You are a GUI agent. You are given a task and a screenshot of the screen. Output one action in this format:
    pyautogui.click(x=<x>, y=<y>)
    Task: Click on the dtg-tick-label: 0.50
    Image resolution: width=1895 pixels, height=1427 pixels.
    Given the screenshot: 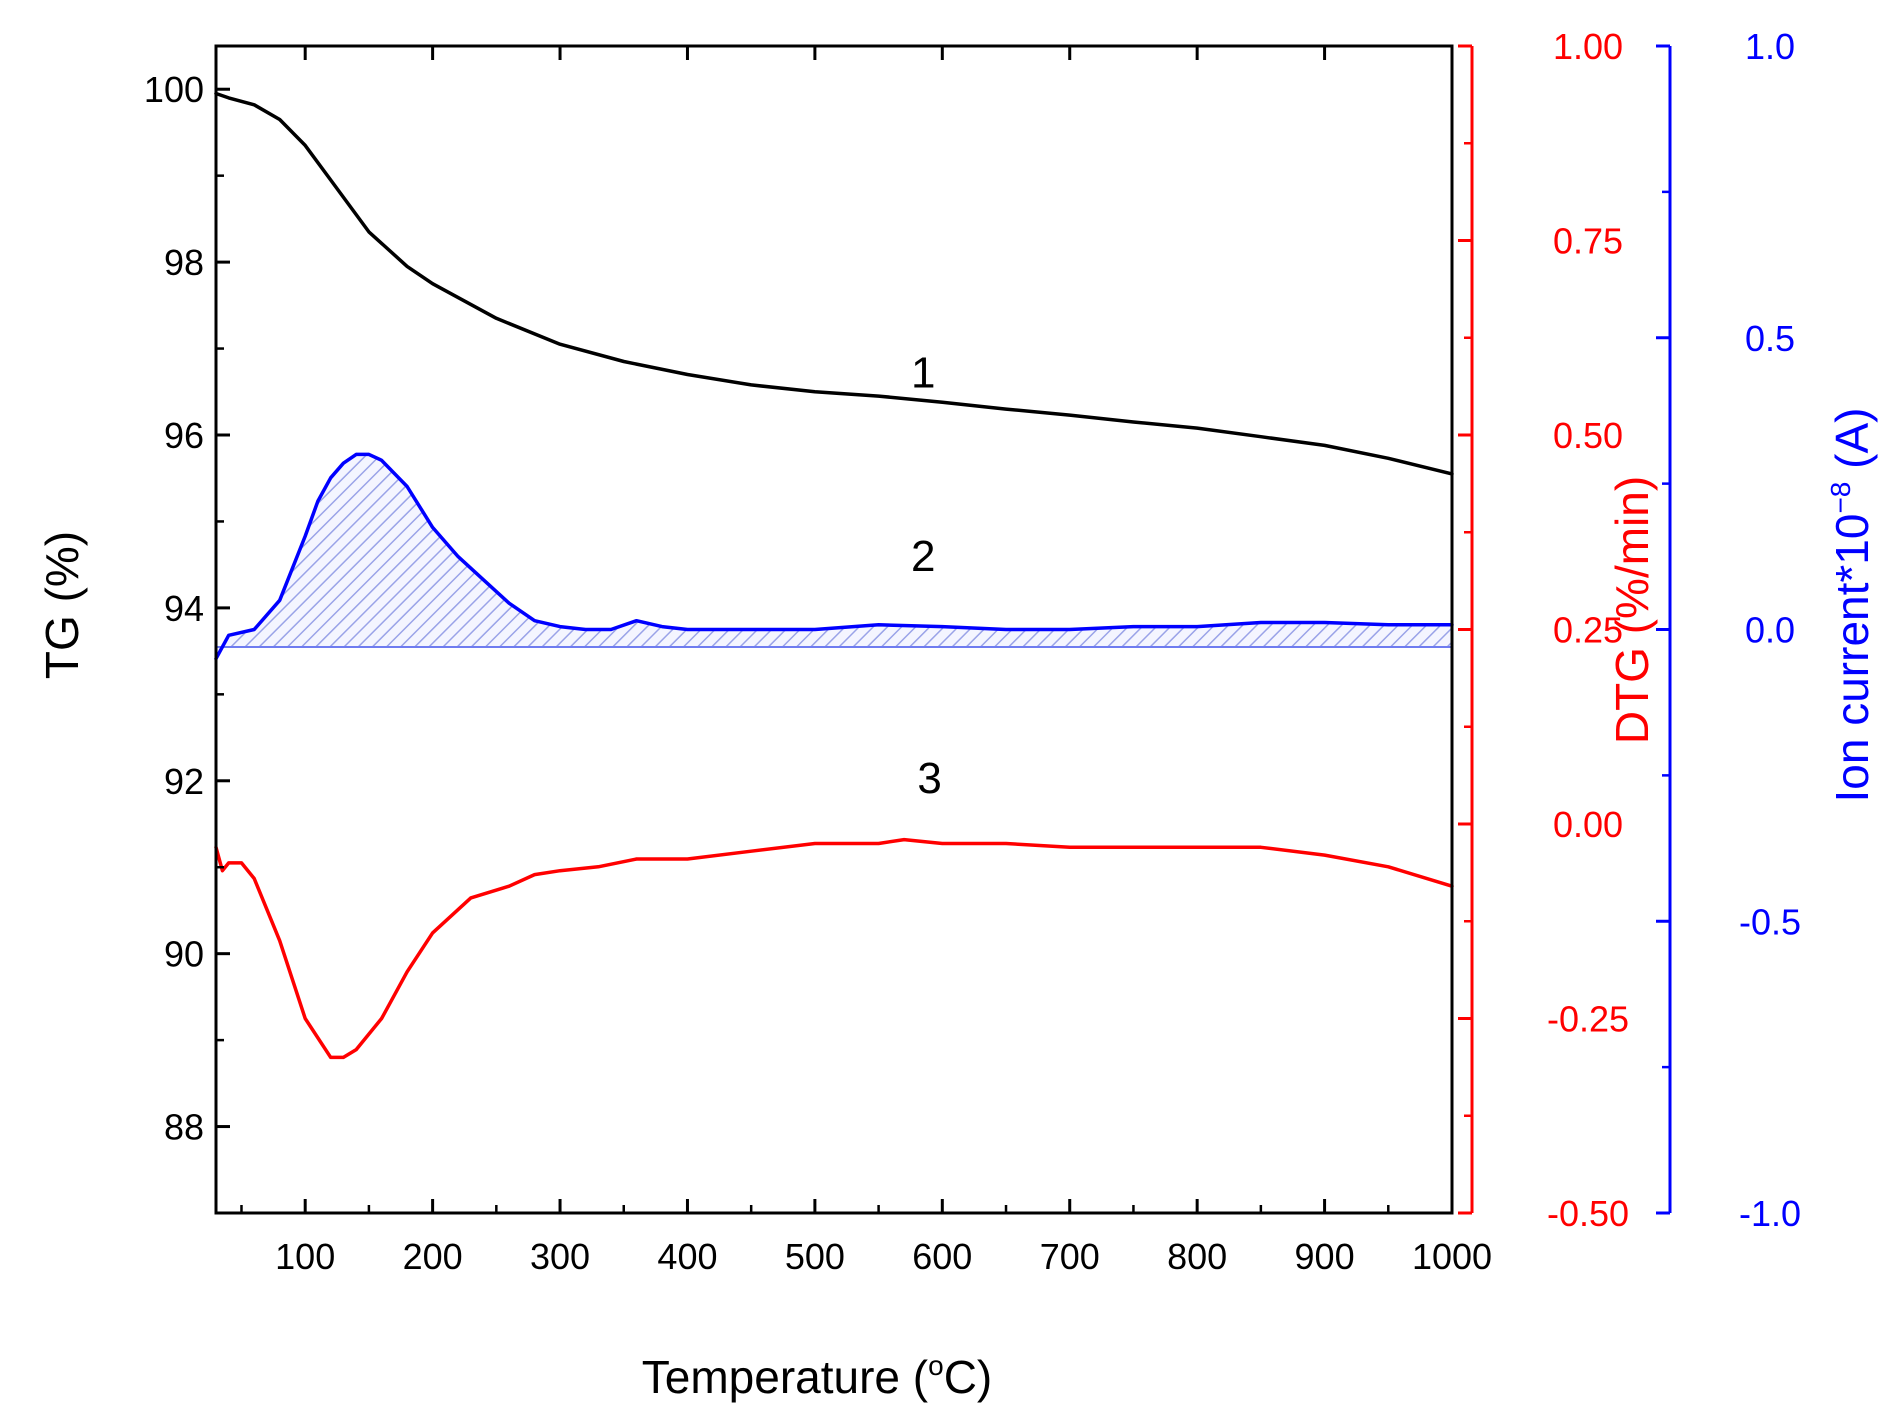 What is the action you would take?
    pyautogui.click(x=1588, y=435)
    